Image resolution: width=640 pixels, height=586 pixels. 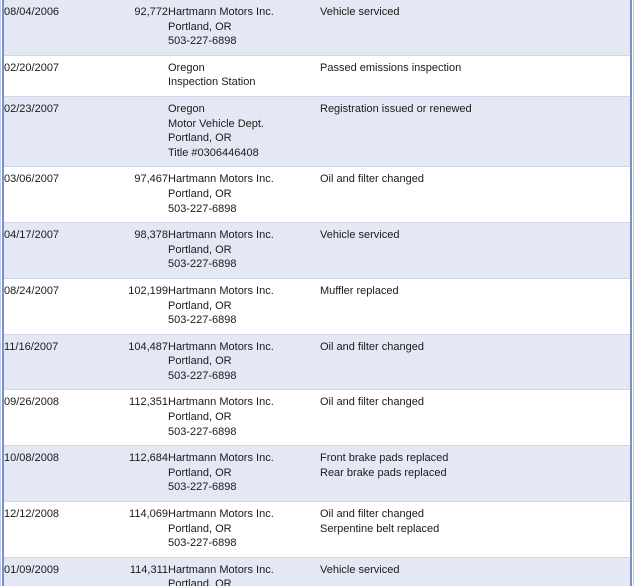 What do you see at coordinates (475, 132) in the screenshot?
I see `record-service: Registration issued or renewed` at bounding box center [475, 132].